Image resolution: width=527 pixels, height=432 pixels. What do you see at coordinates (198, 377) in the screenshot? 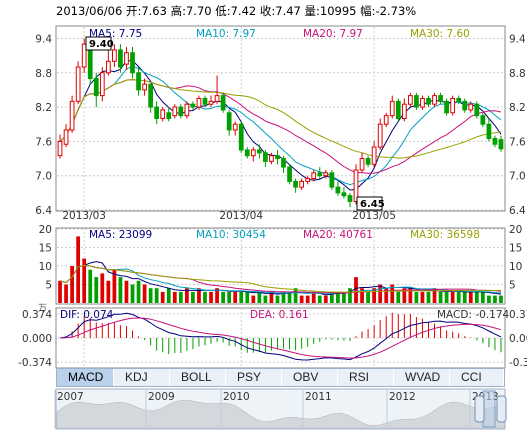
I see `tab-boll: BOLL` at bounding box center [198, 377].